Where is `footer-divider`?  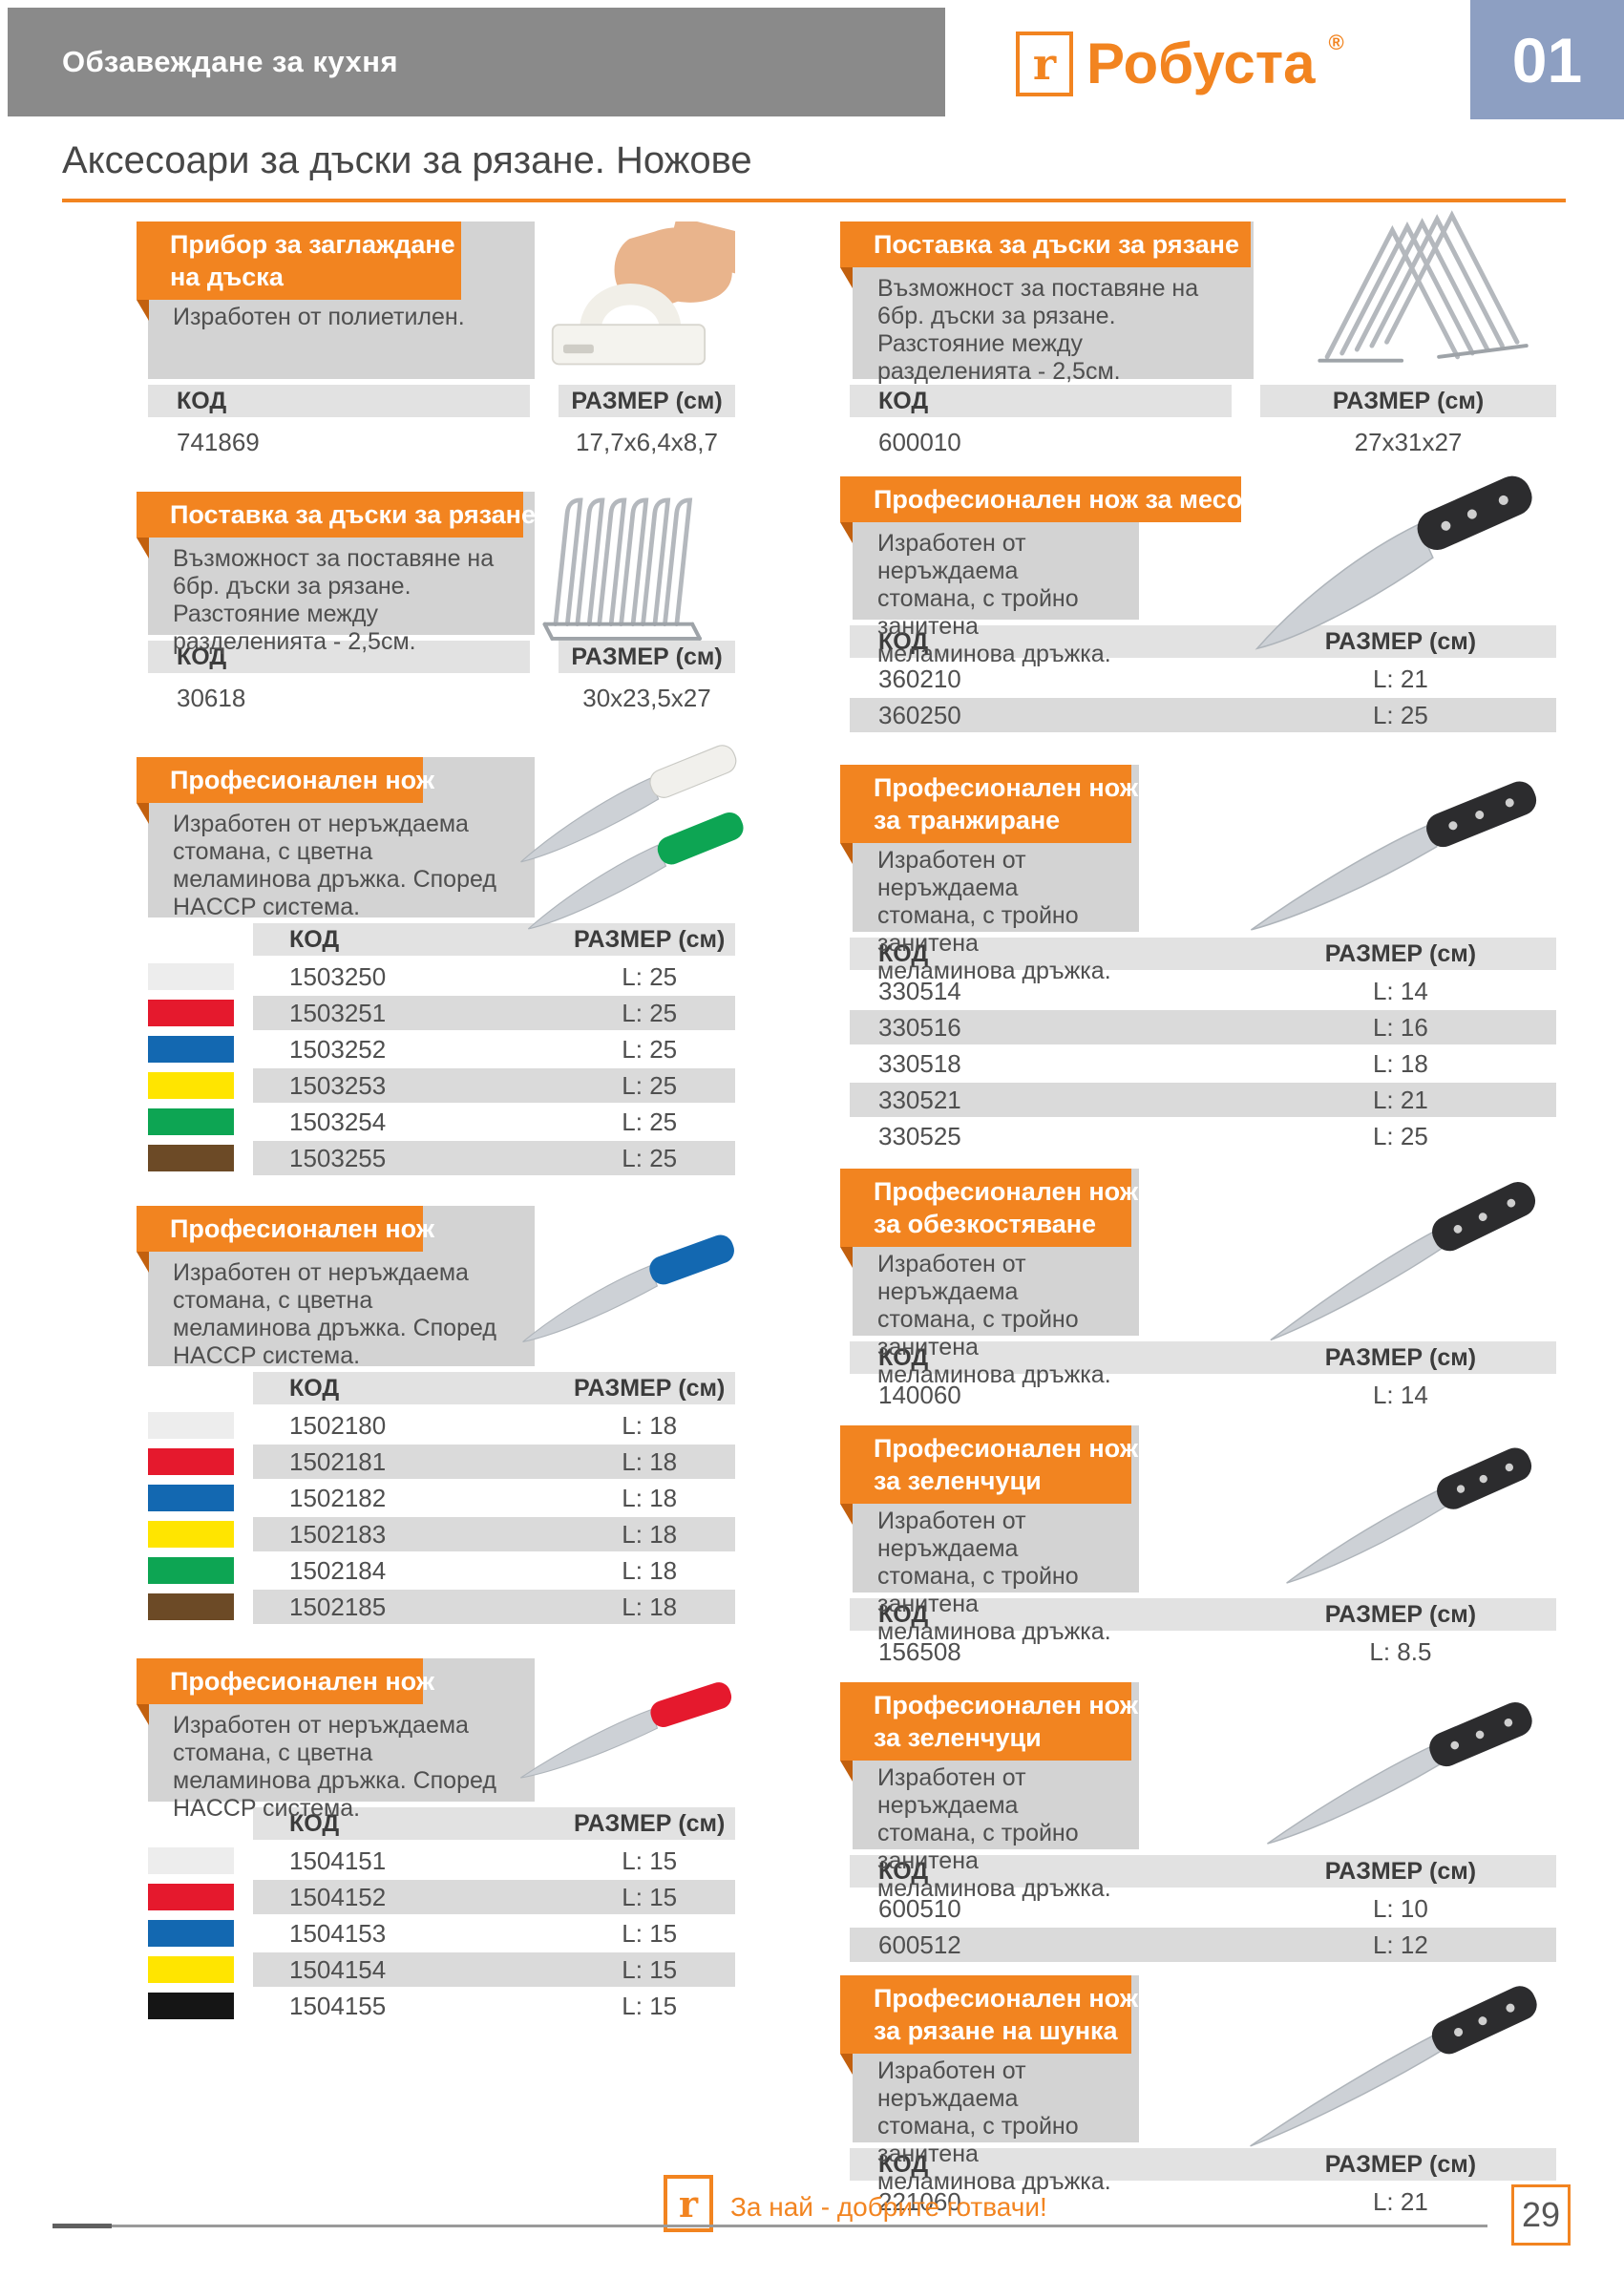 footer-divider is located at coordinates (770, 2226).